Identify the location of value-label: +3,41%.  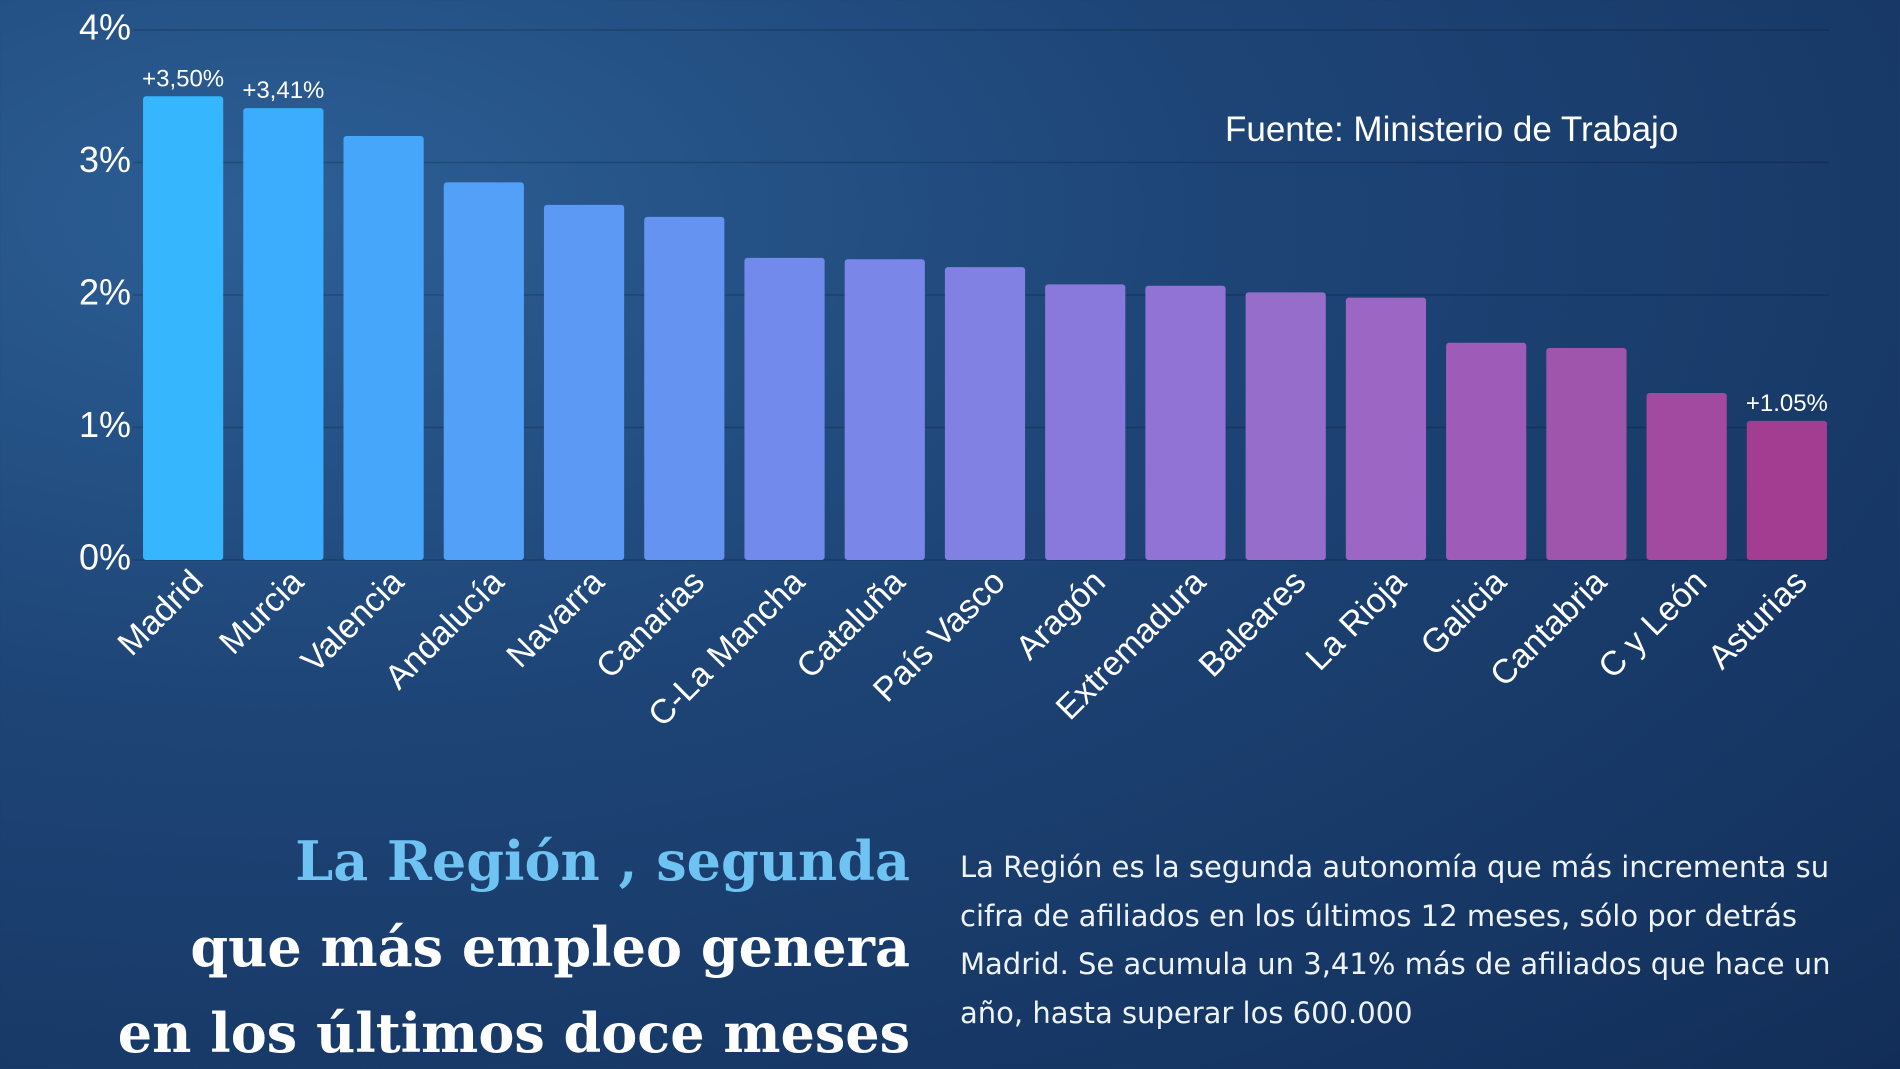
(283, 90).